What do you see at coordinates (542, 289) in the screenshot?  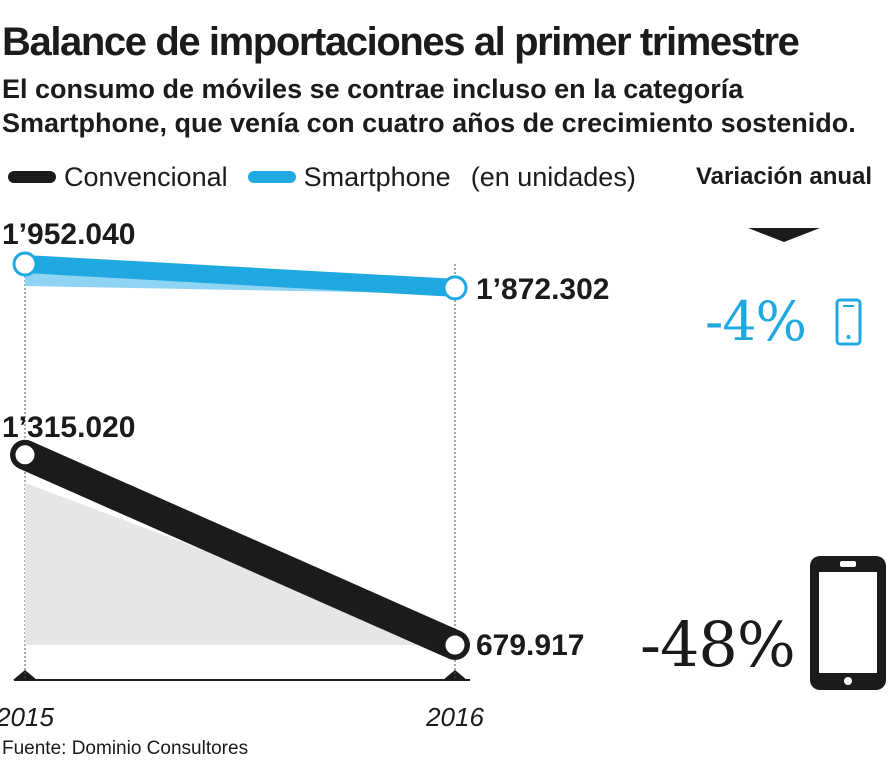 I see `smartphone-label-2016: 1’872.302` at bounding box center [542, 289].